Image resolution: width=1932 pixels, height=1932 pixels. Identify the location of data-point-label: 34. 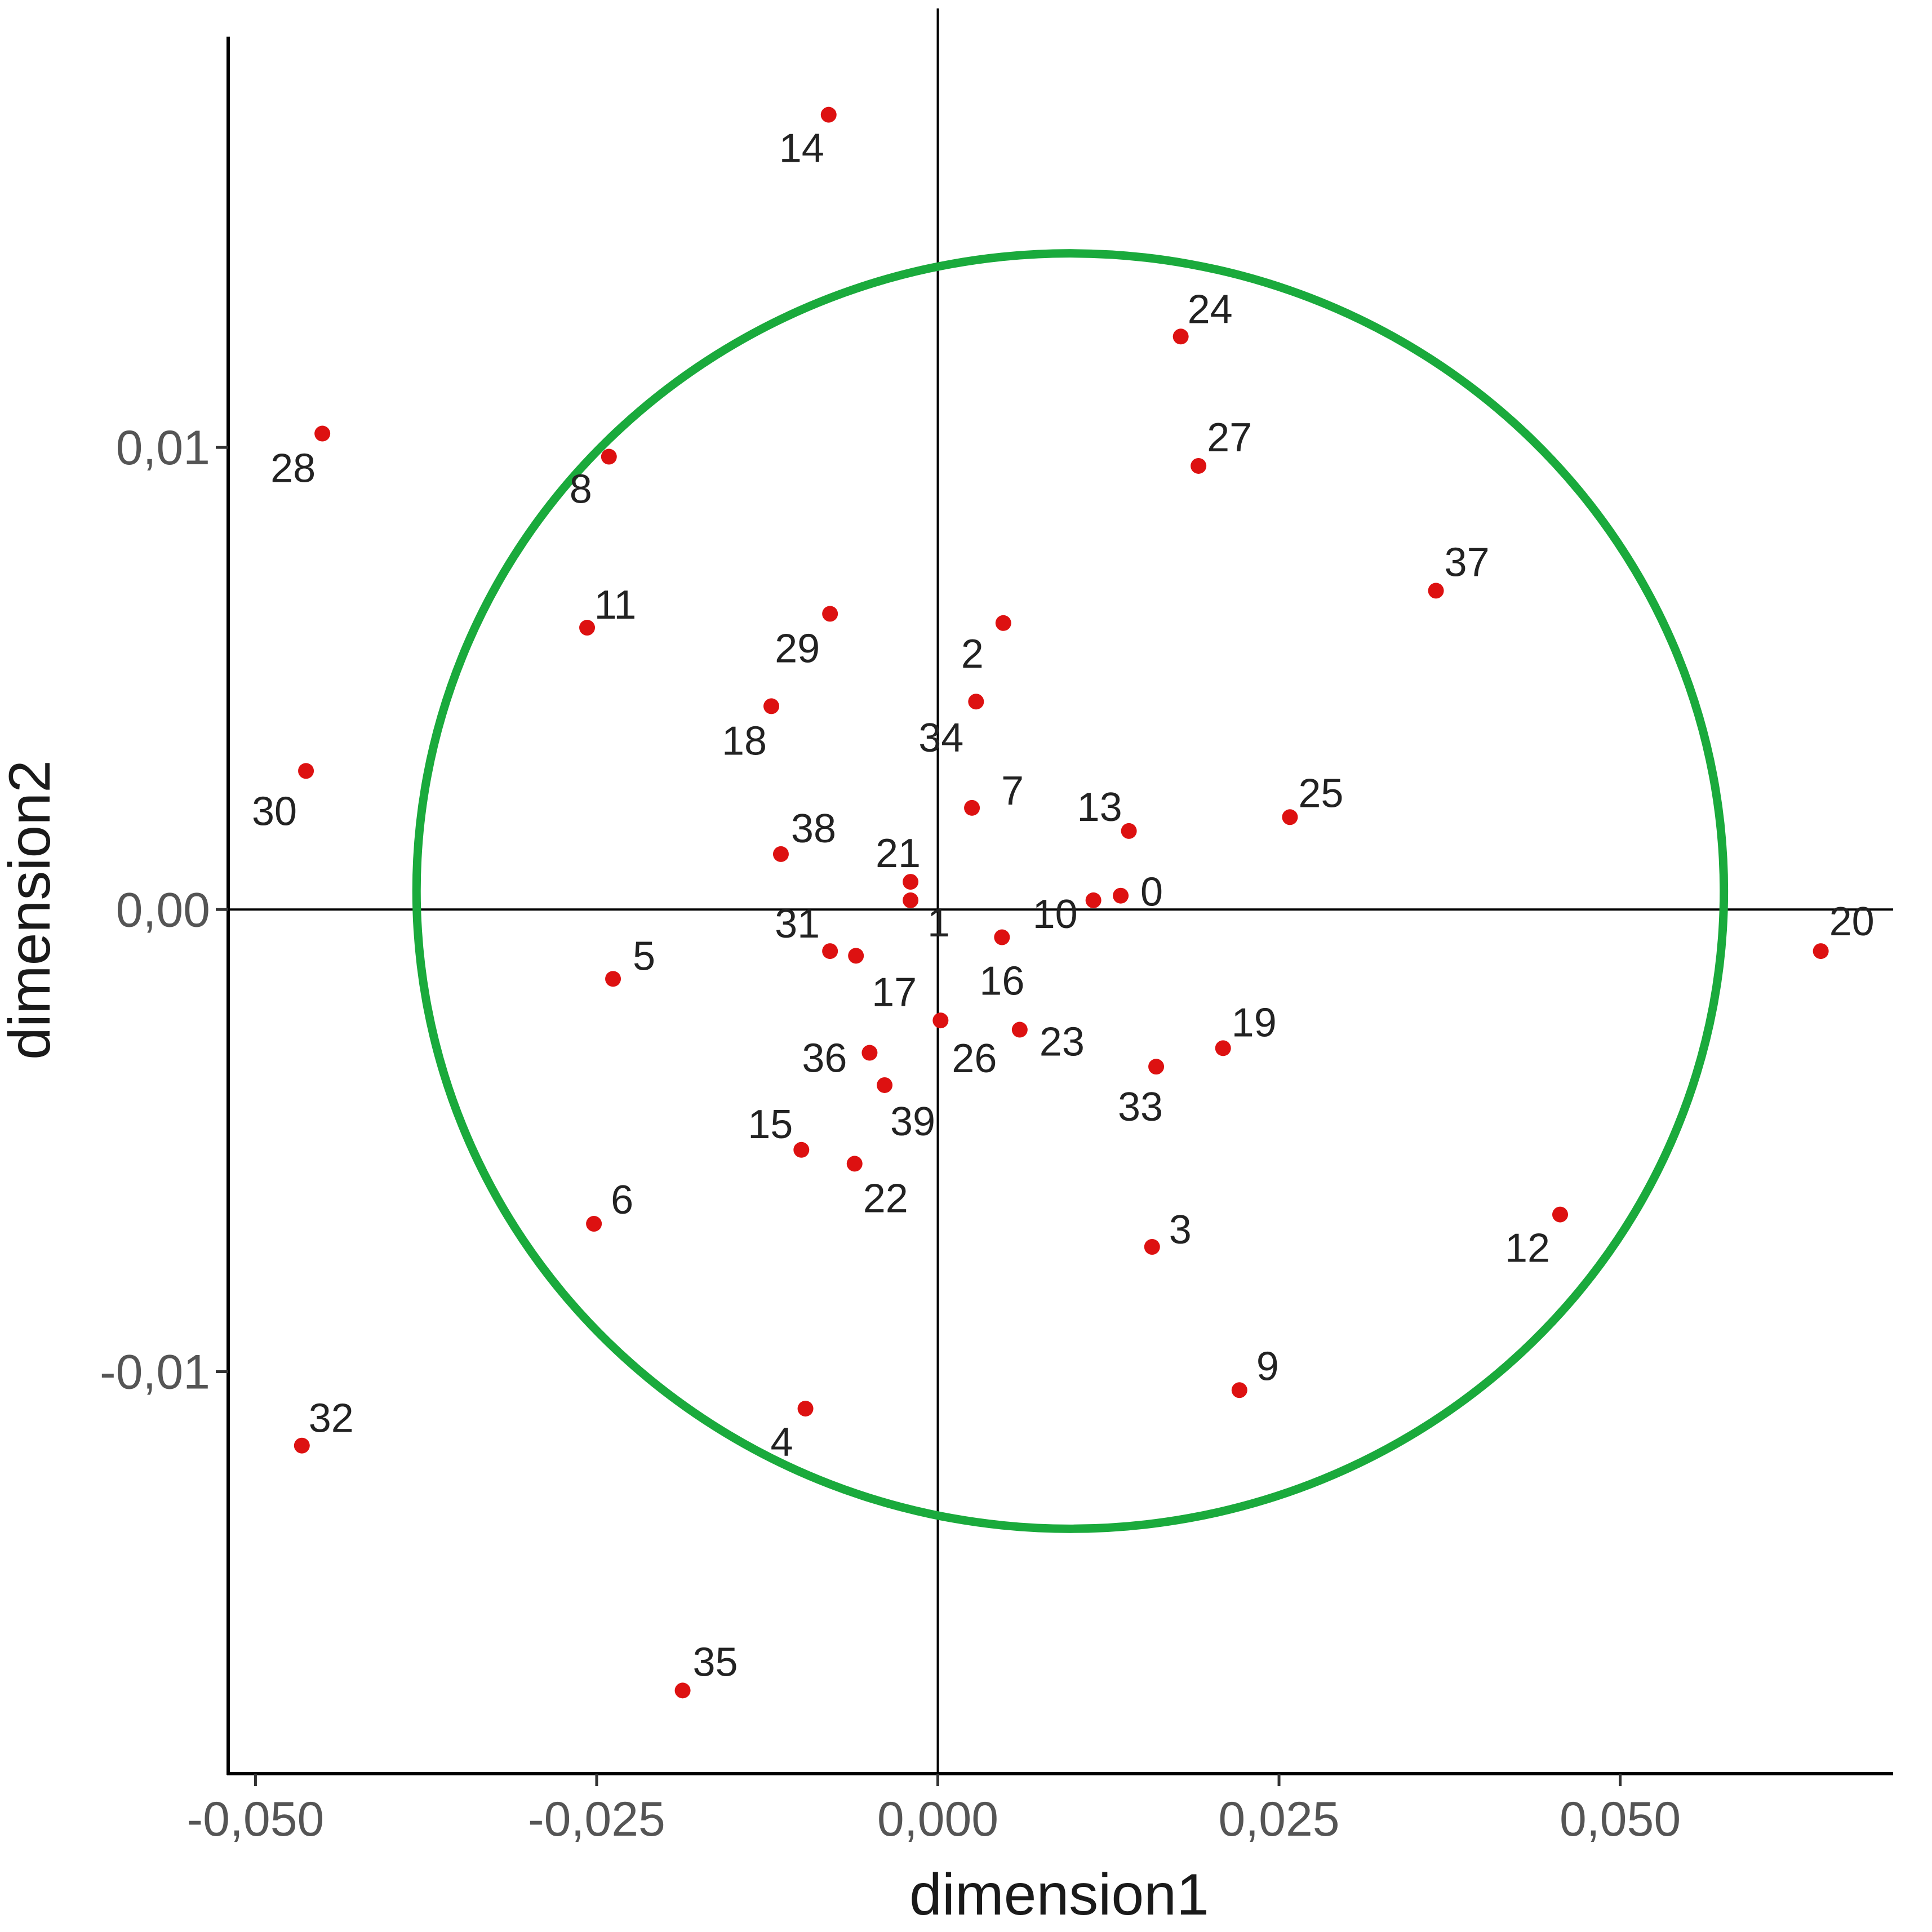
(941, 738).